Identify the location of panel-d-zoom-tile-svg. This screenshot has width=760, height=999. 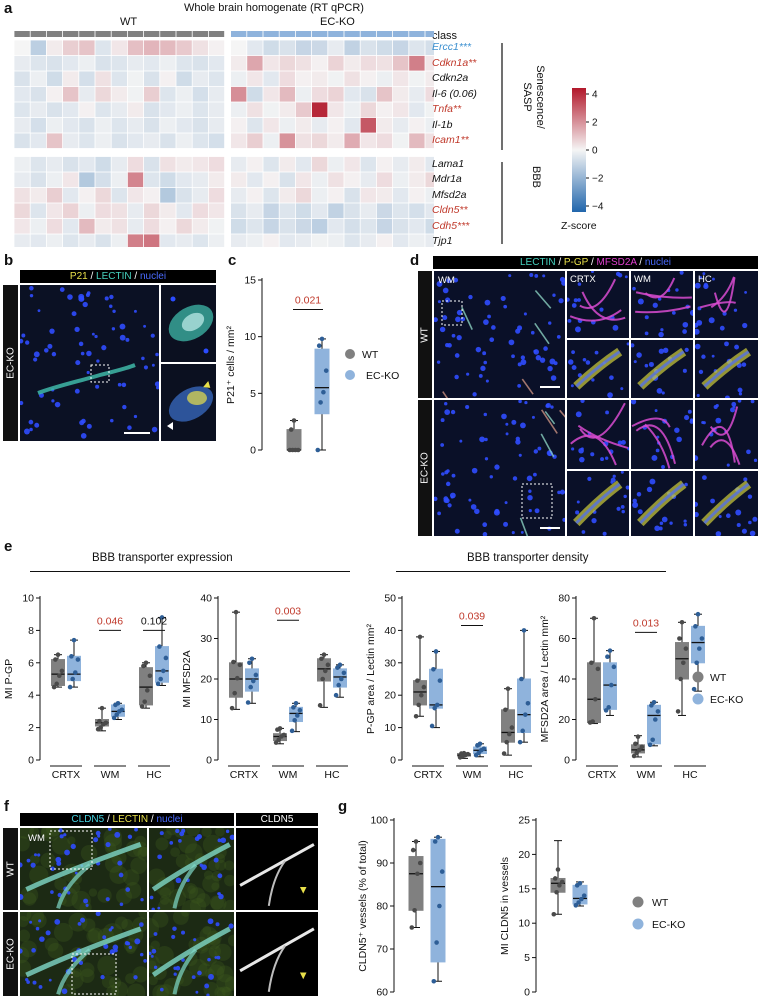
(662, 434).